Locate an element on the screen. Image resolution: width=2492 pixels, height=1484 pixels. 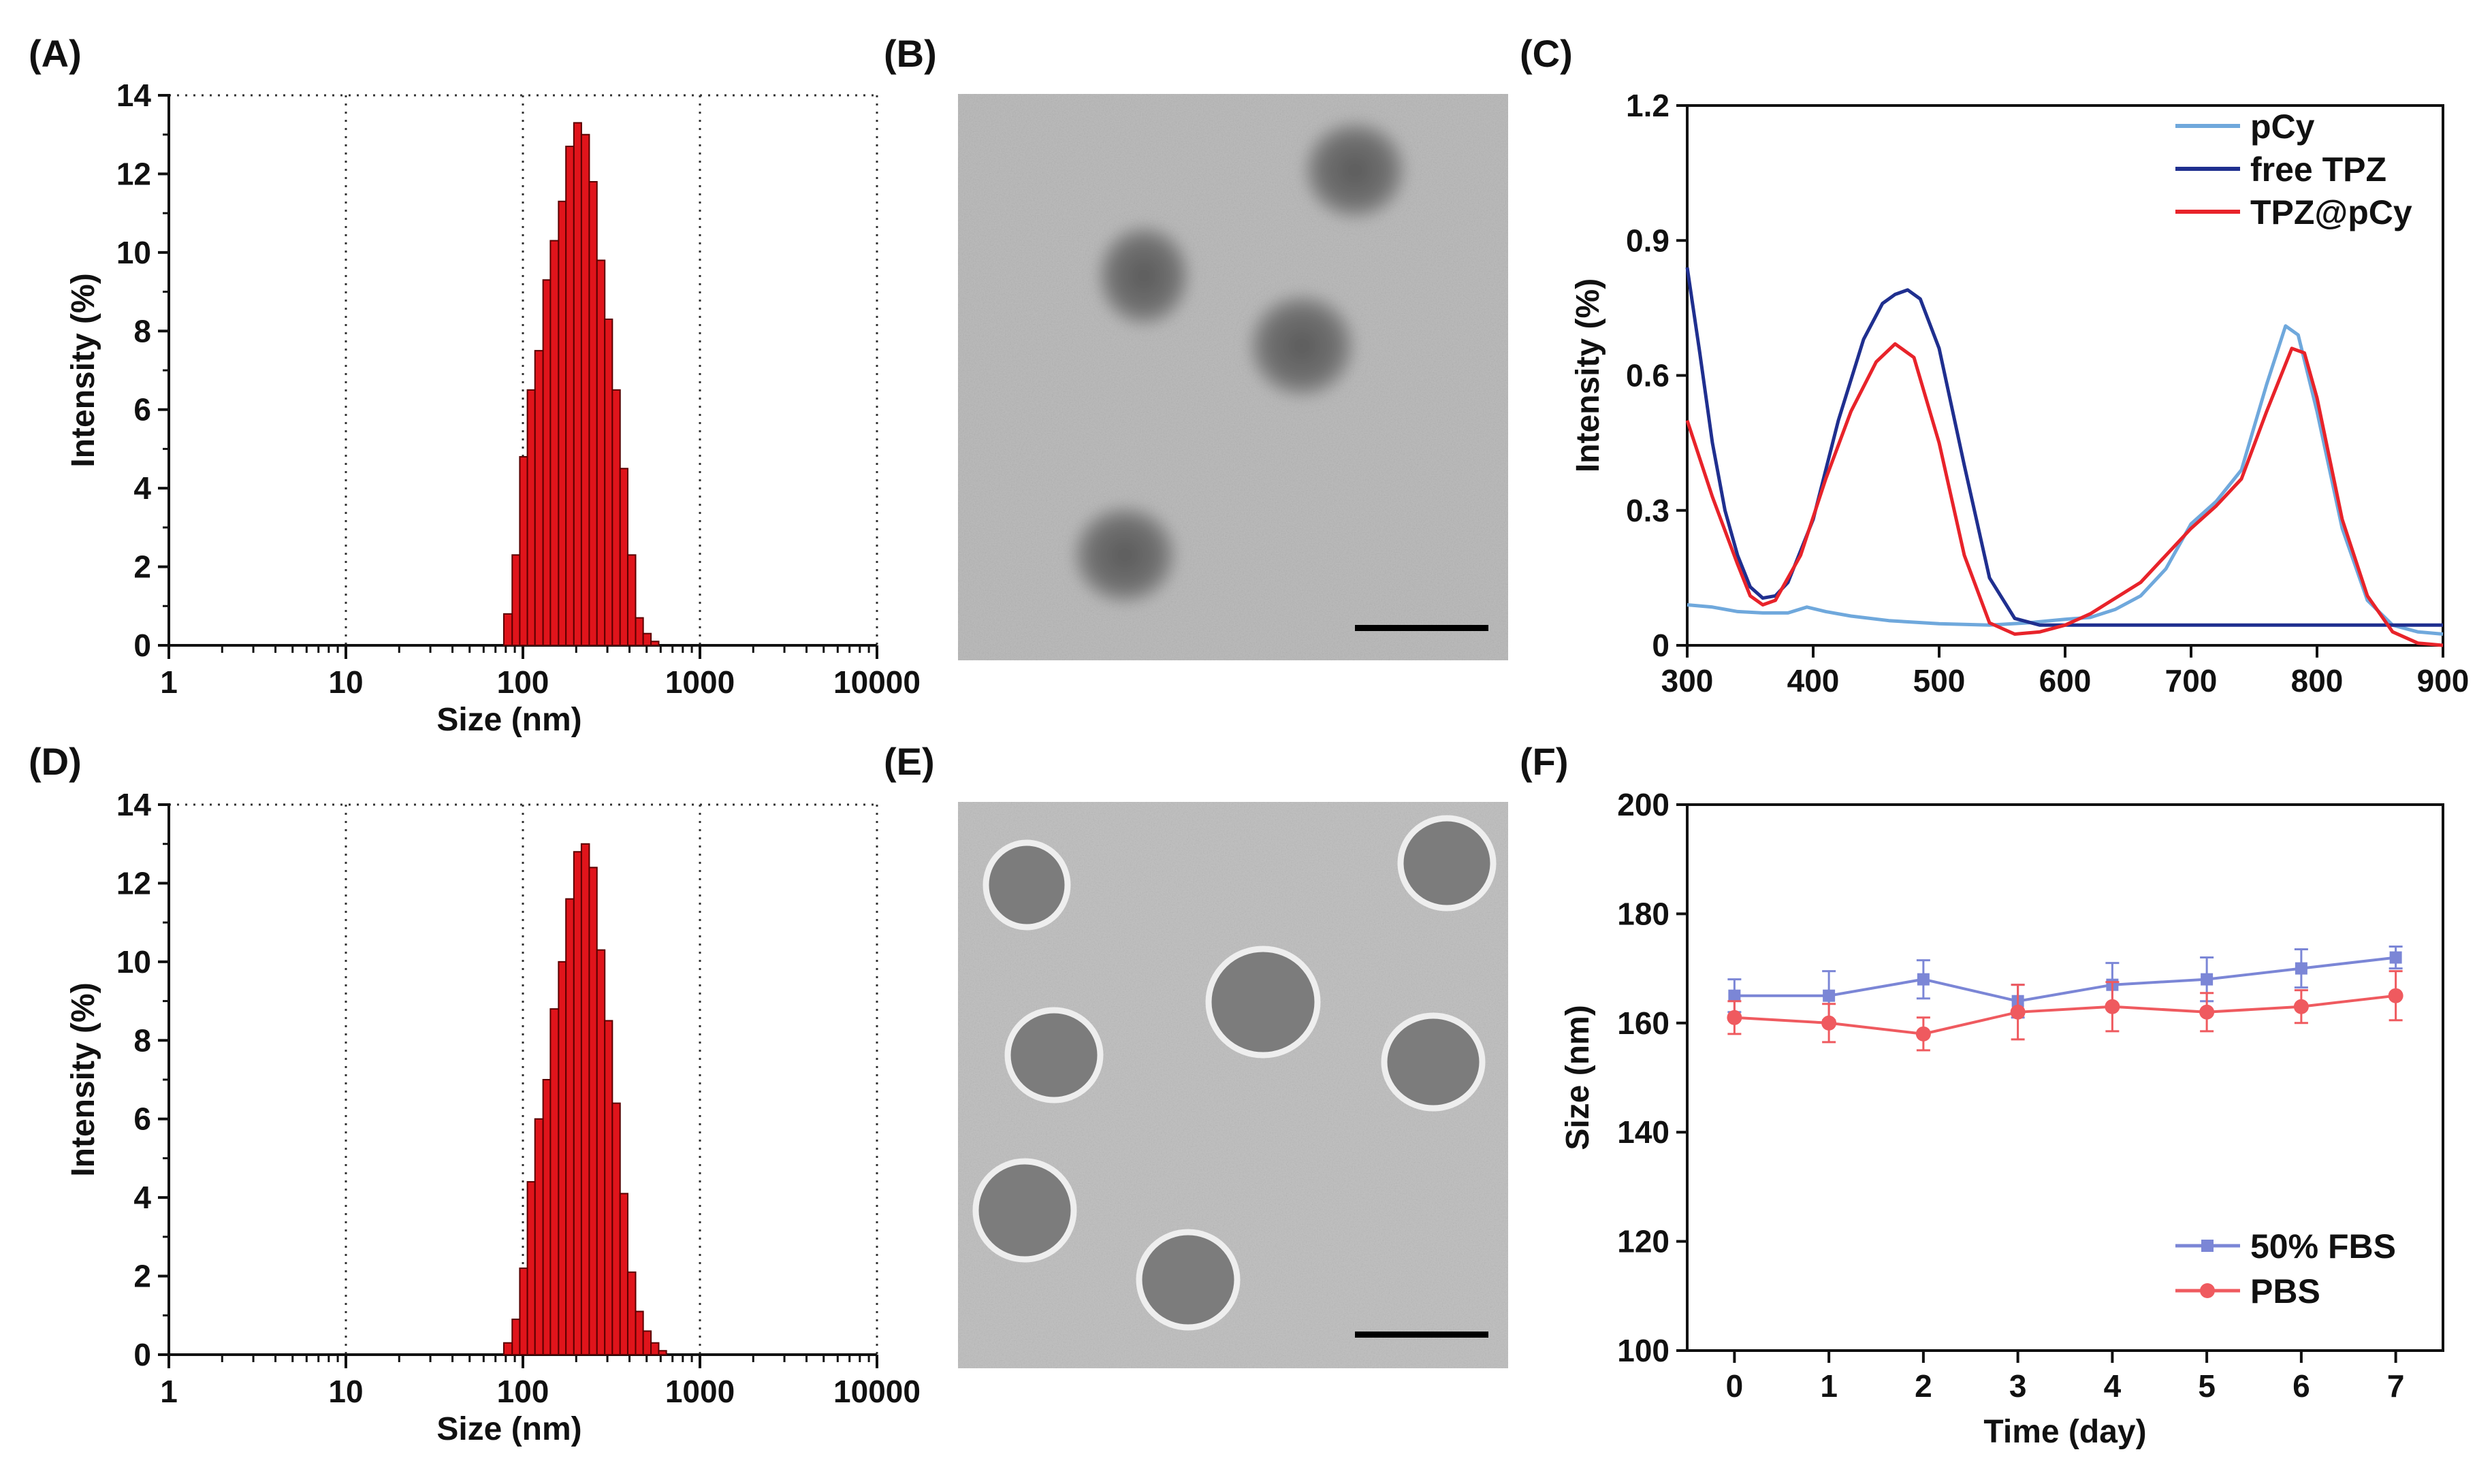
y-tick-label: 200 is located at coordinates (1644, 804).